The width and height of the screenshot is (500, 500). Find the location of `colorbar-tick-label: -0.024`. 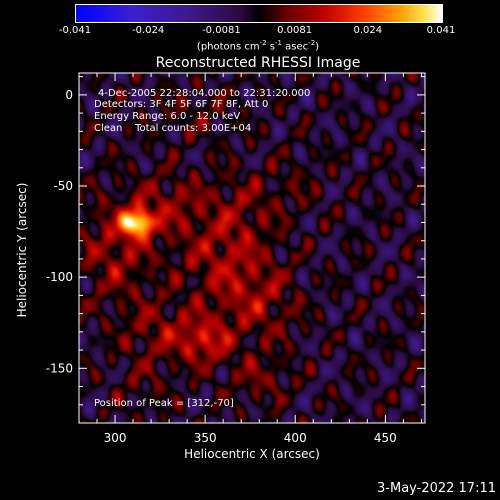

colorbar-tick-label: -0.024 is located at coordinates (148, 30).